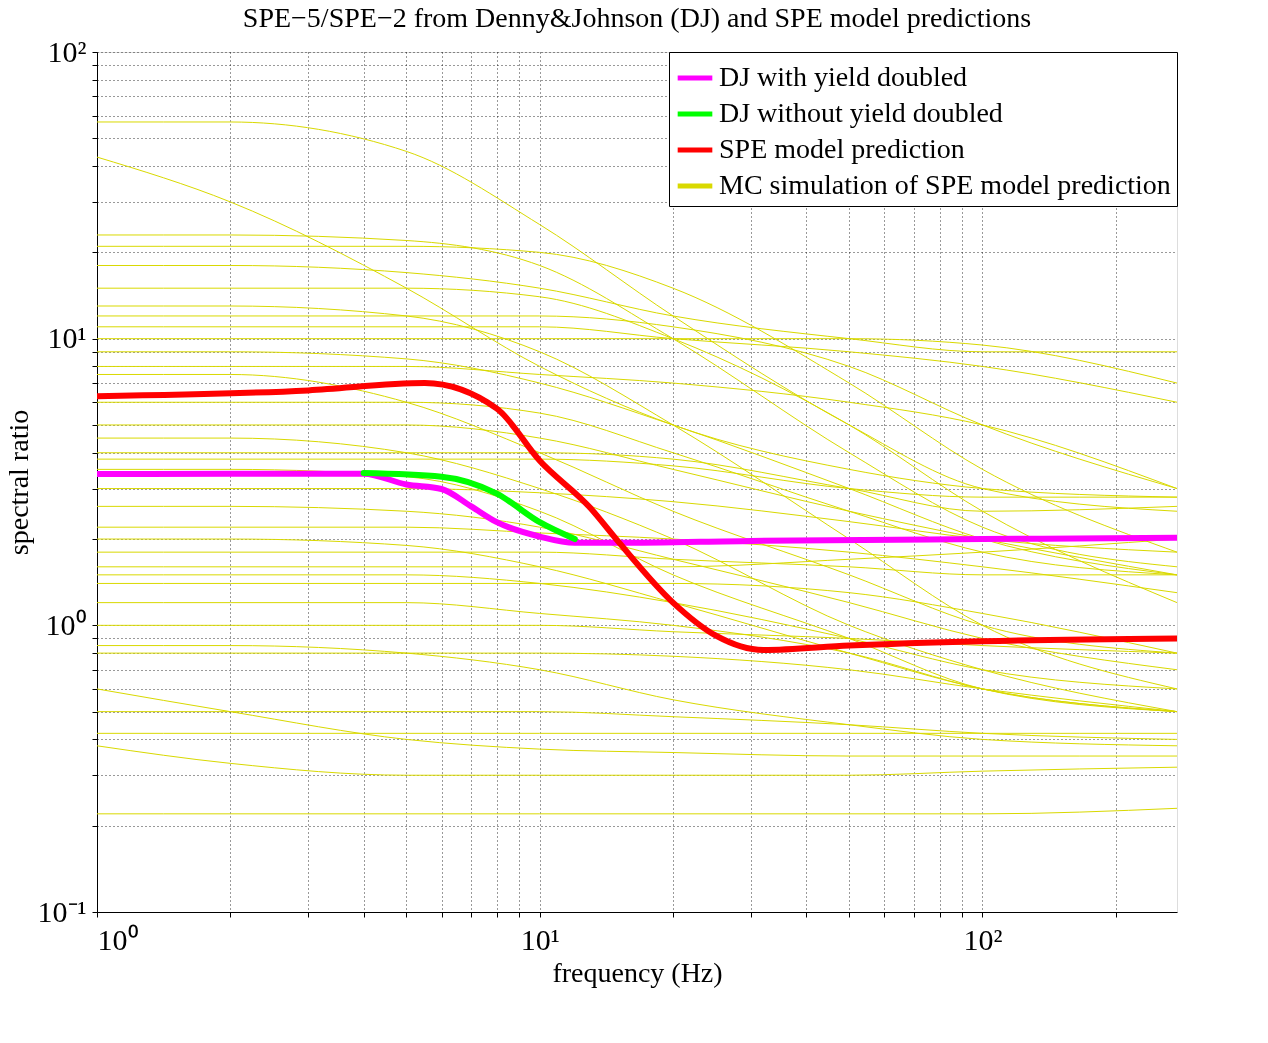  I want to click on y-axis-title: spectral ratio, so click(18, 482).